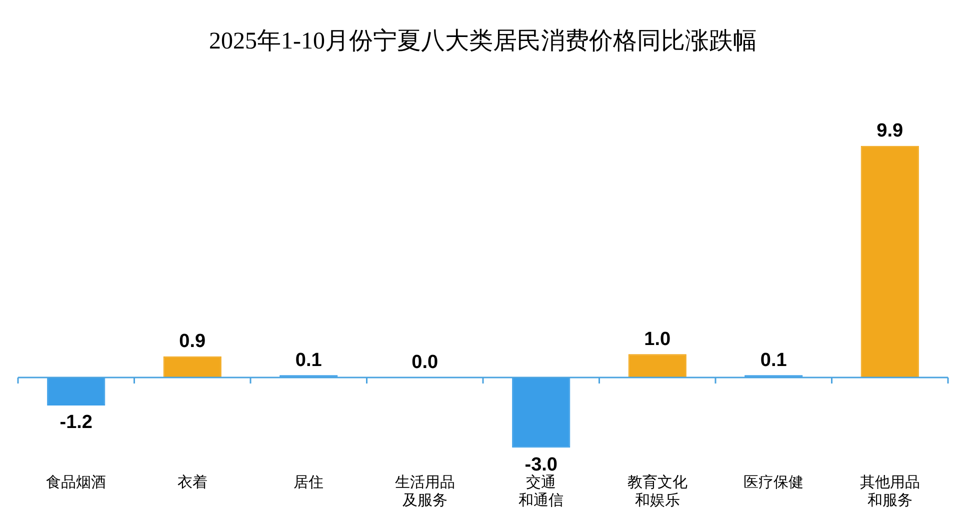 The width and height of the screenshot is (968, 529). I want to click on data-label: -3.0, so click(541, 465).